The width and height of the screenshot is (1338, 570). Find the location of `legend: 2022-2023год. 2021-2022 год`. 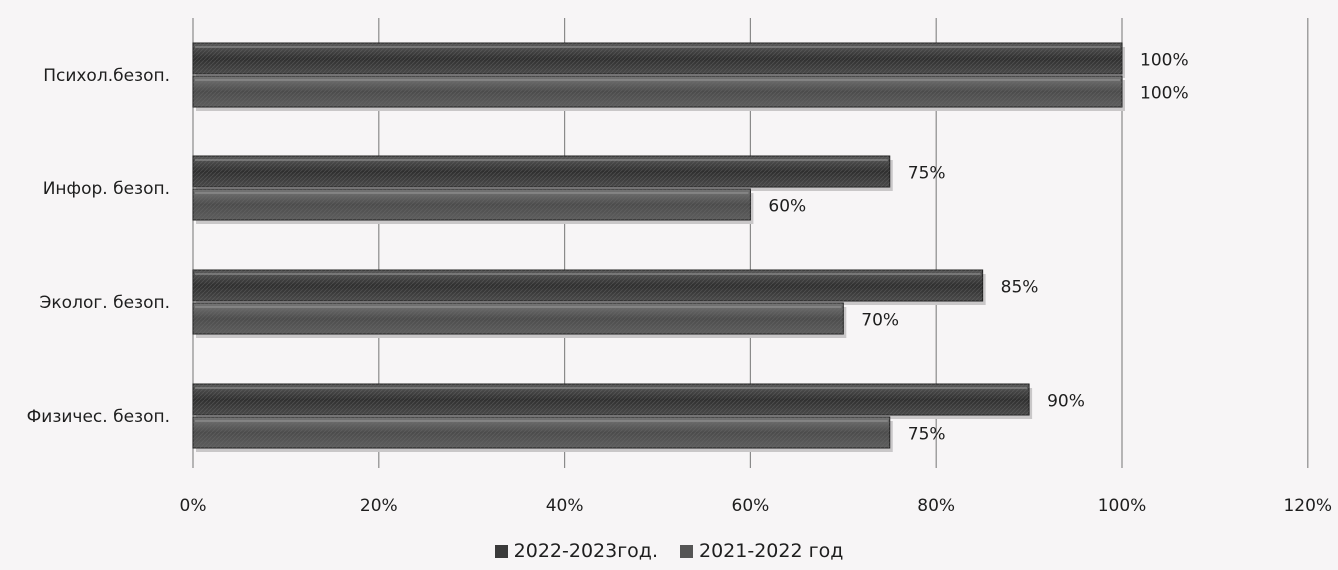

legend: 2022-2023год. 2021-2022 год is located at coordinates (669, 551).